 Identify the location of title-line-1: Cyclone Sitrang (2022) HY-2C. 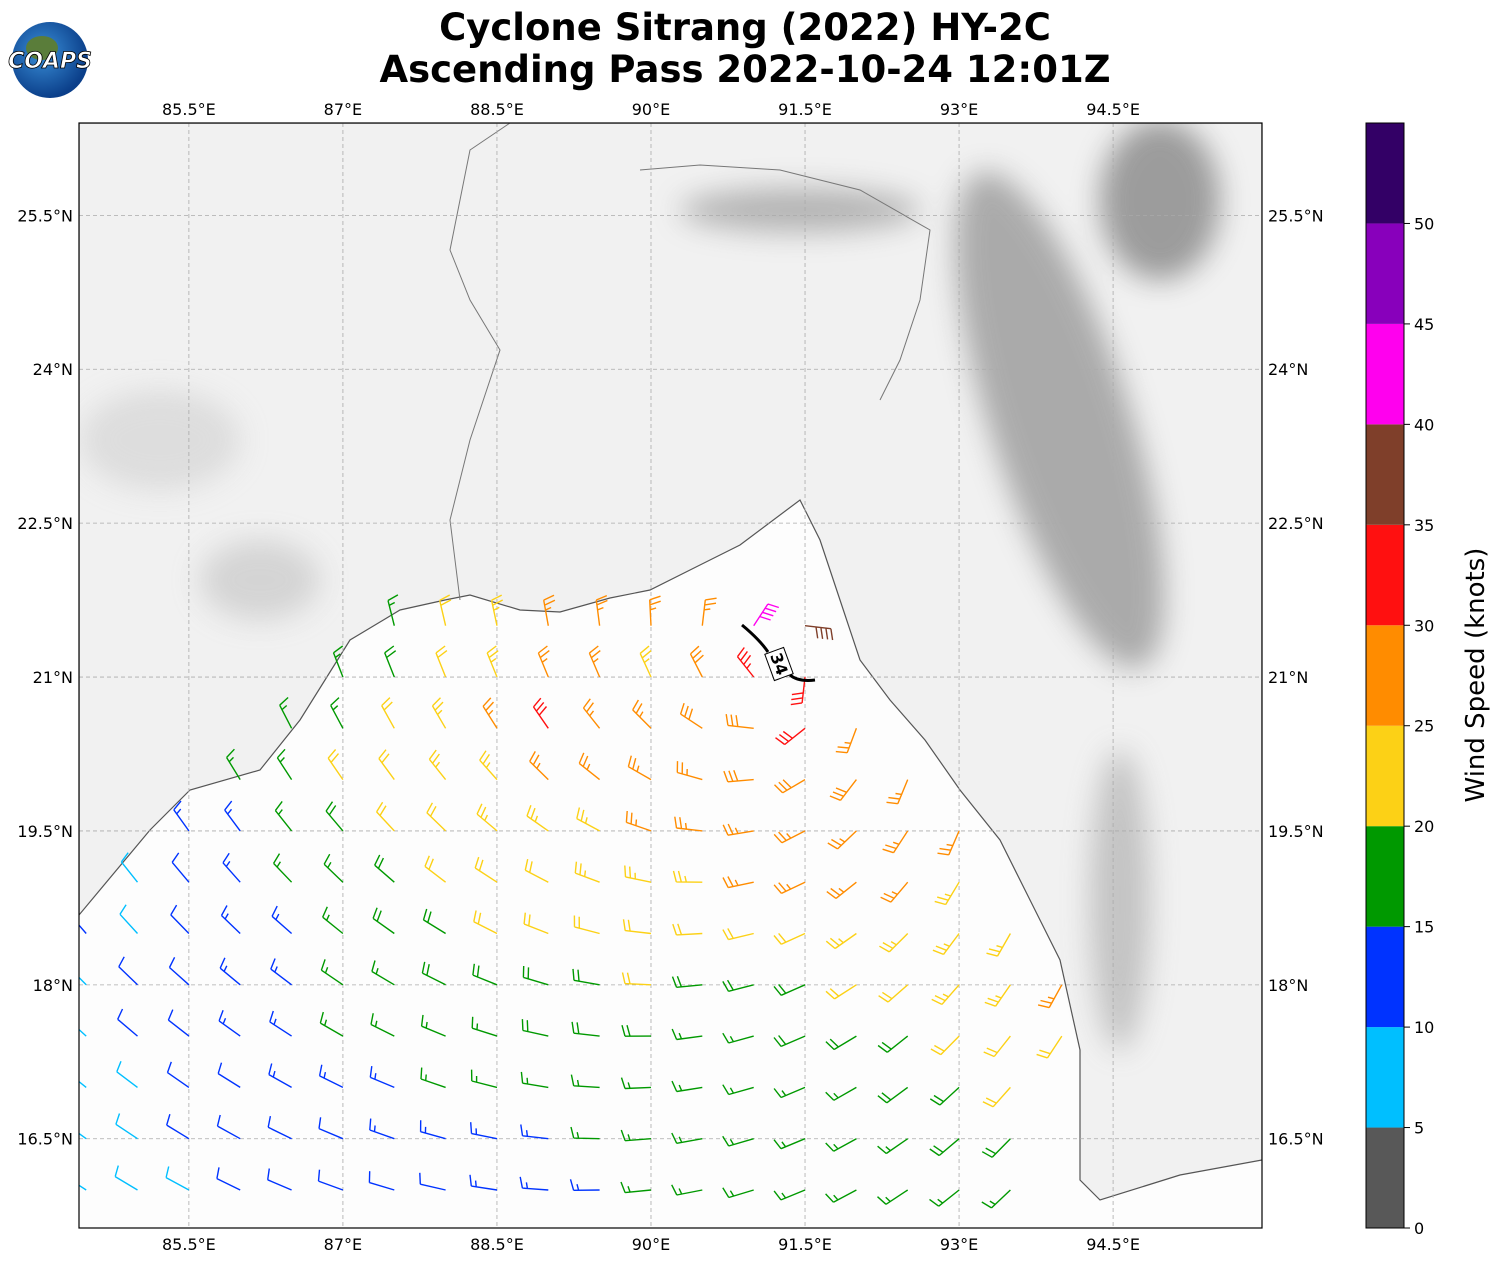
(745, 27).